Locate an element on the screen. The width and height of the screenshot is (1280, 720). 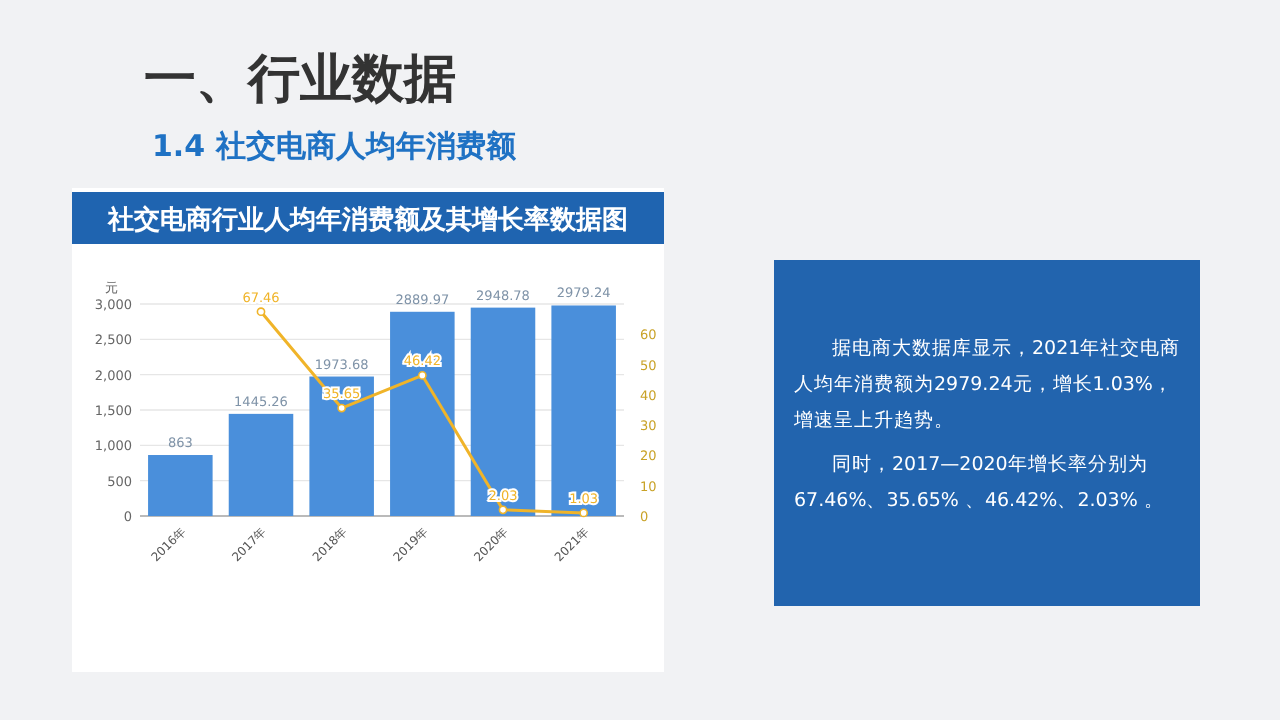
chart-title: 社交电商行业人均年消费额及其增长率数据图 is located at coordinates (367, 220).